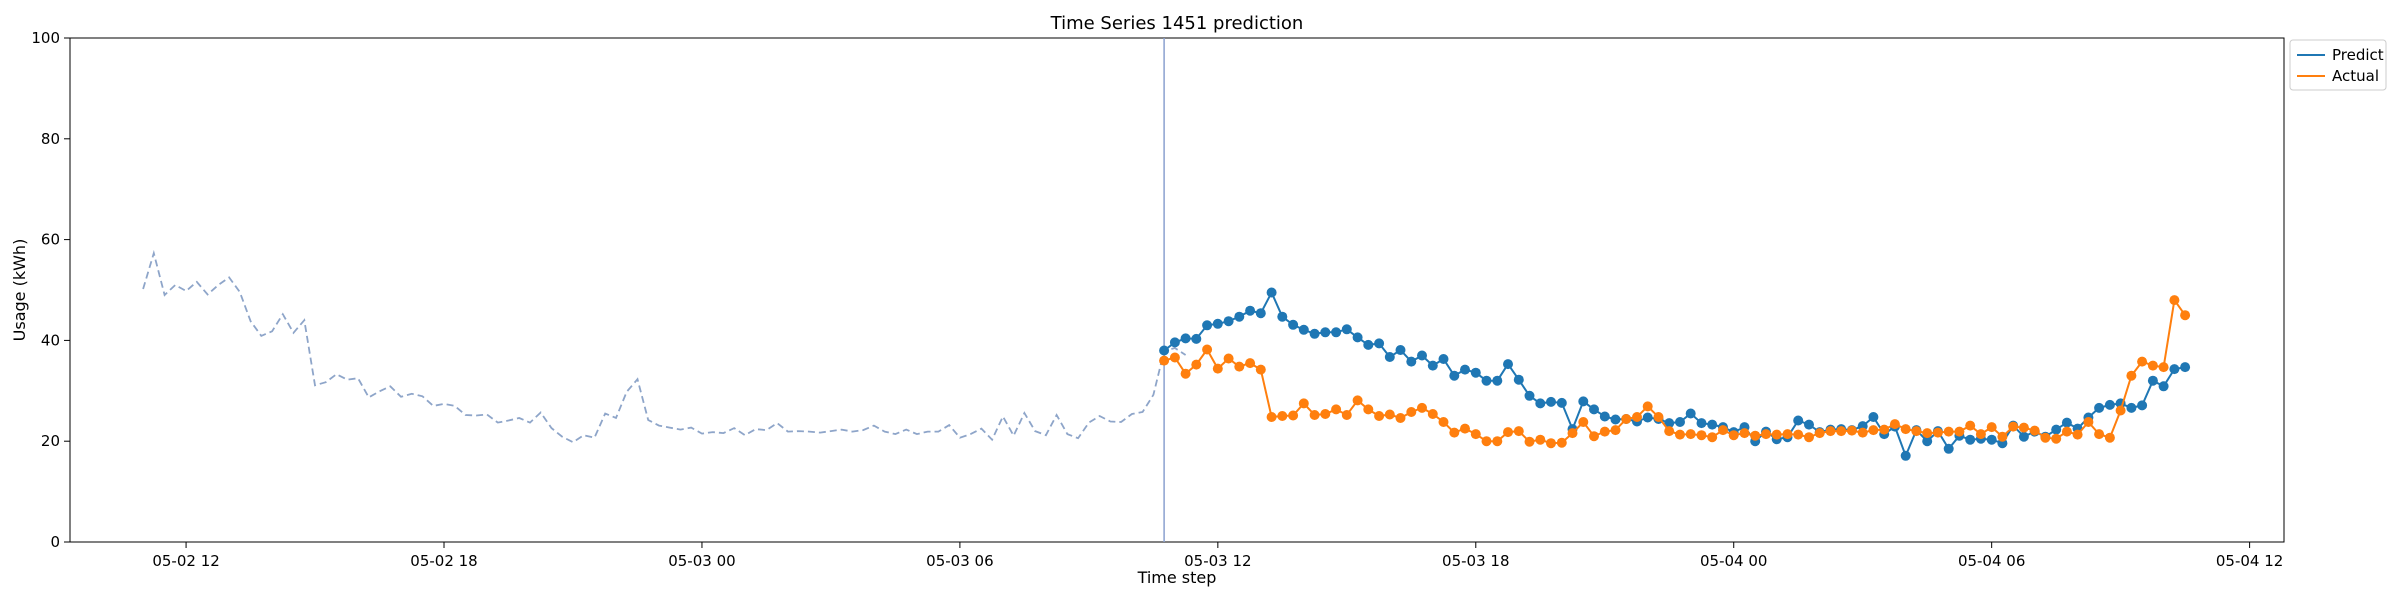  What do you see at coordinates (1733, 561) in the screenshot?
I see `x-tick-label: 05-04 00` at bounding box center [1733, 561].